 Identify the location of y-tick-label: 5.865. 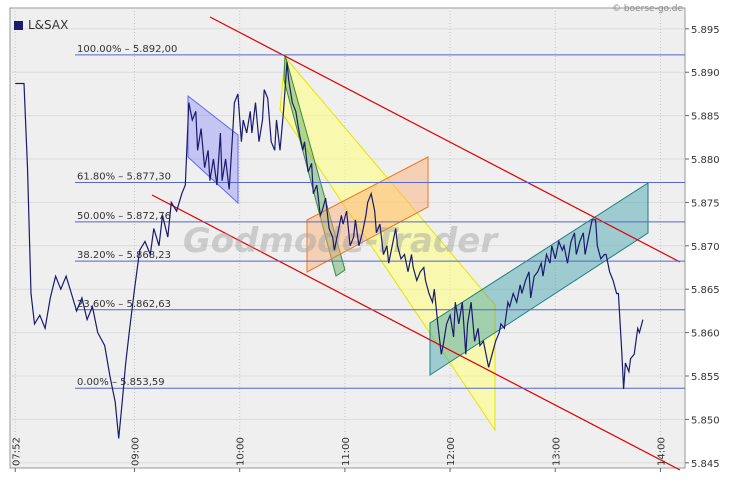
(705, 290).